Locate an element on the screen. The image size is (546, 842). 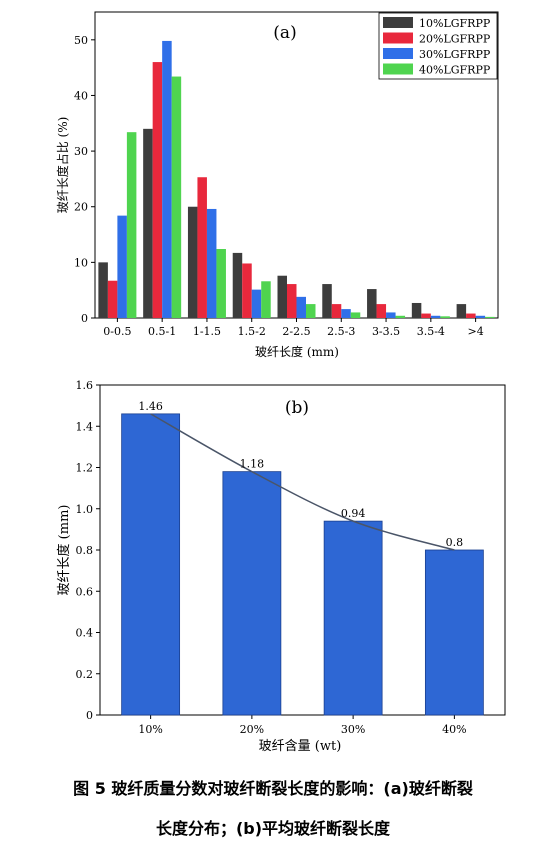
y-tick-label-b: 1.2 is located at coordinates (85, 468).